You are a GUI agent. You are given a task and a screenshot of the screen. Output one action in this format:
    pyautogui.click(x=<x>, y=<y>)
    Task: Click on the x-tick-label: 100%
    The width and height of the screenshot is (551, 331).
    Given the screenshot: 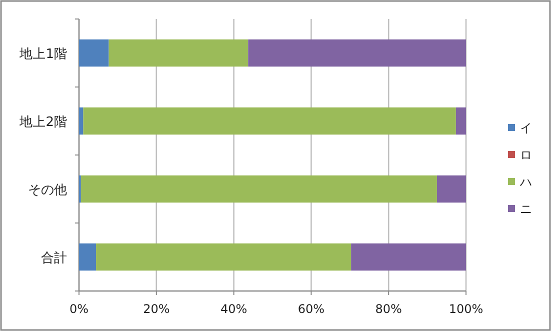 What is the action you would take?
    pyautogui.click(x=466, y=309)
    